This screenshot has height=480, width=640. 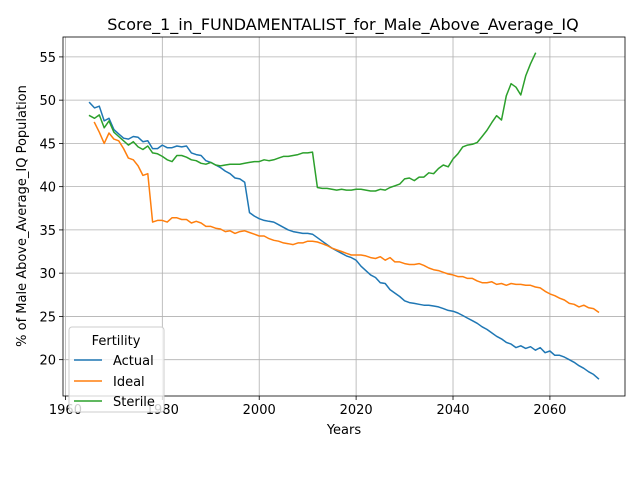 I want to click on y-tick-label: 25, so click(x=47, y=317).